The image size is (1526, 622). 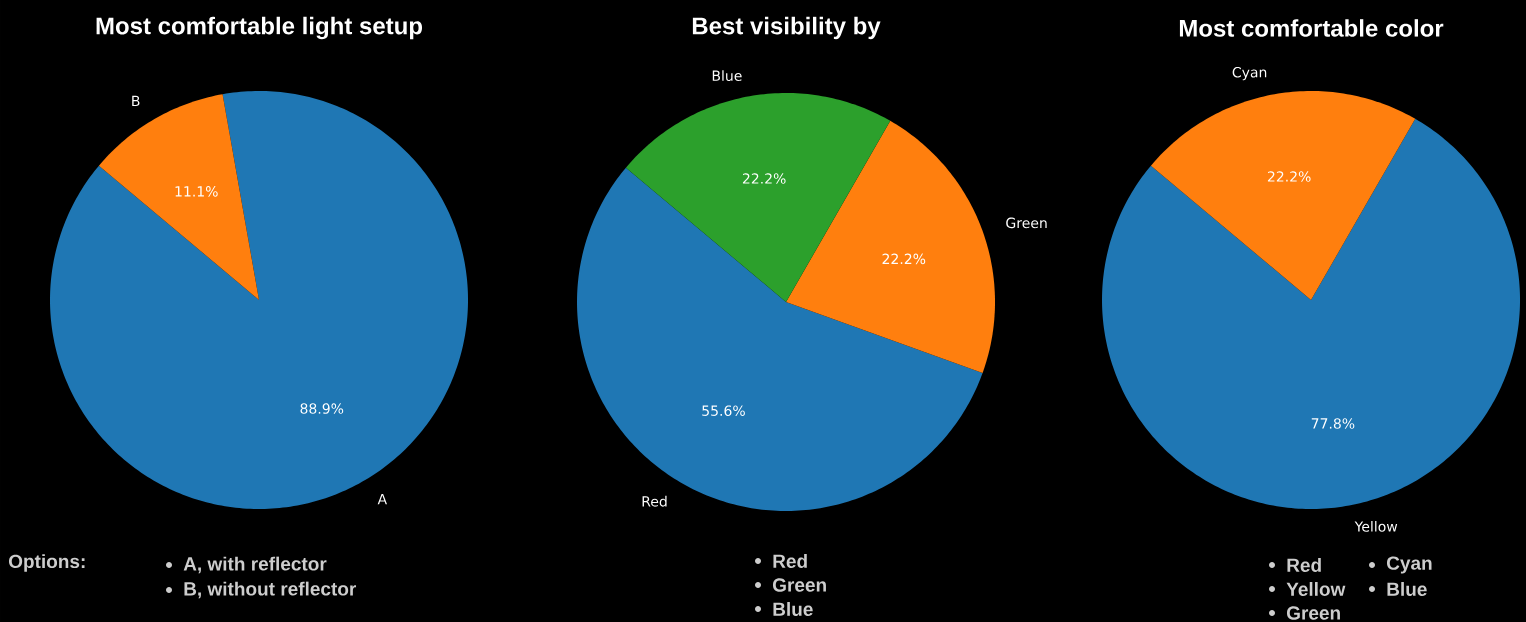 I want to click on text: Cyan, so click(x=1409, y=565).